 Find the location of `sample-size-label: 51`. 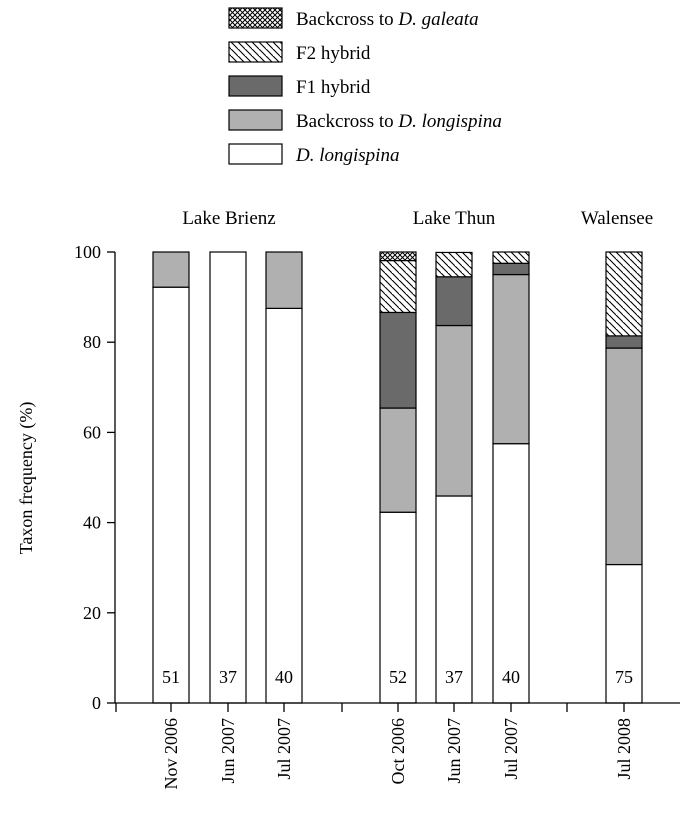

sample-size-label: 51 is located at coordinates (171, 677).